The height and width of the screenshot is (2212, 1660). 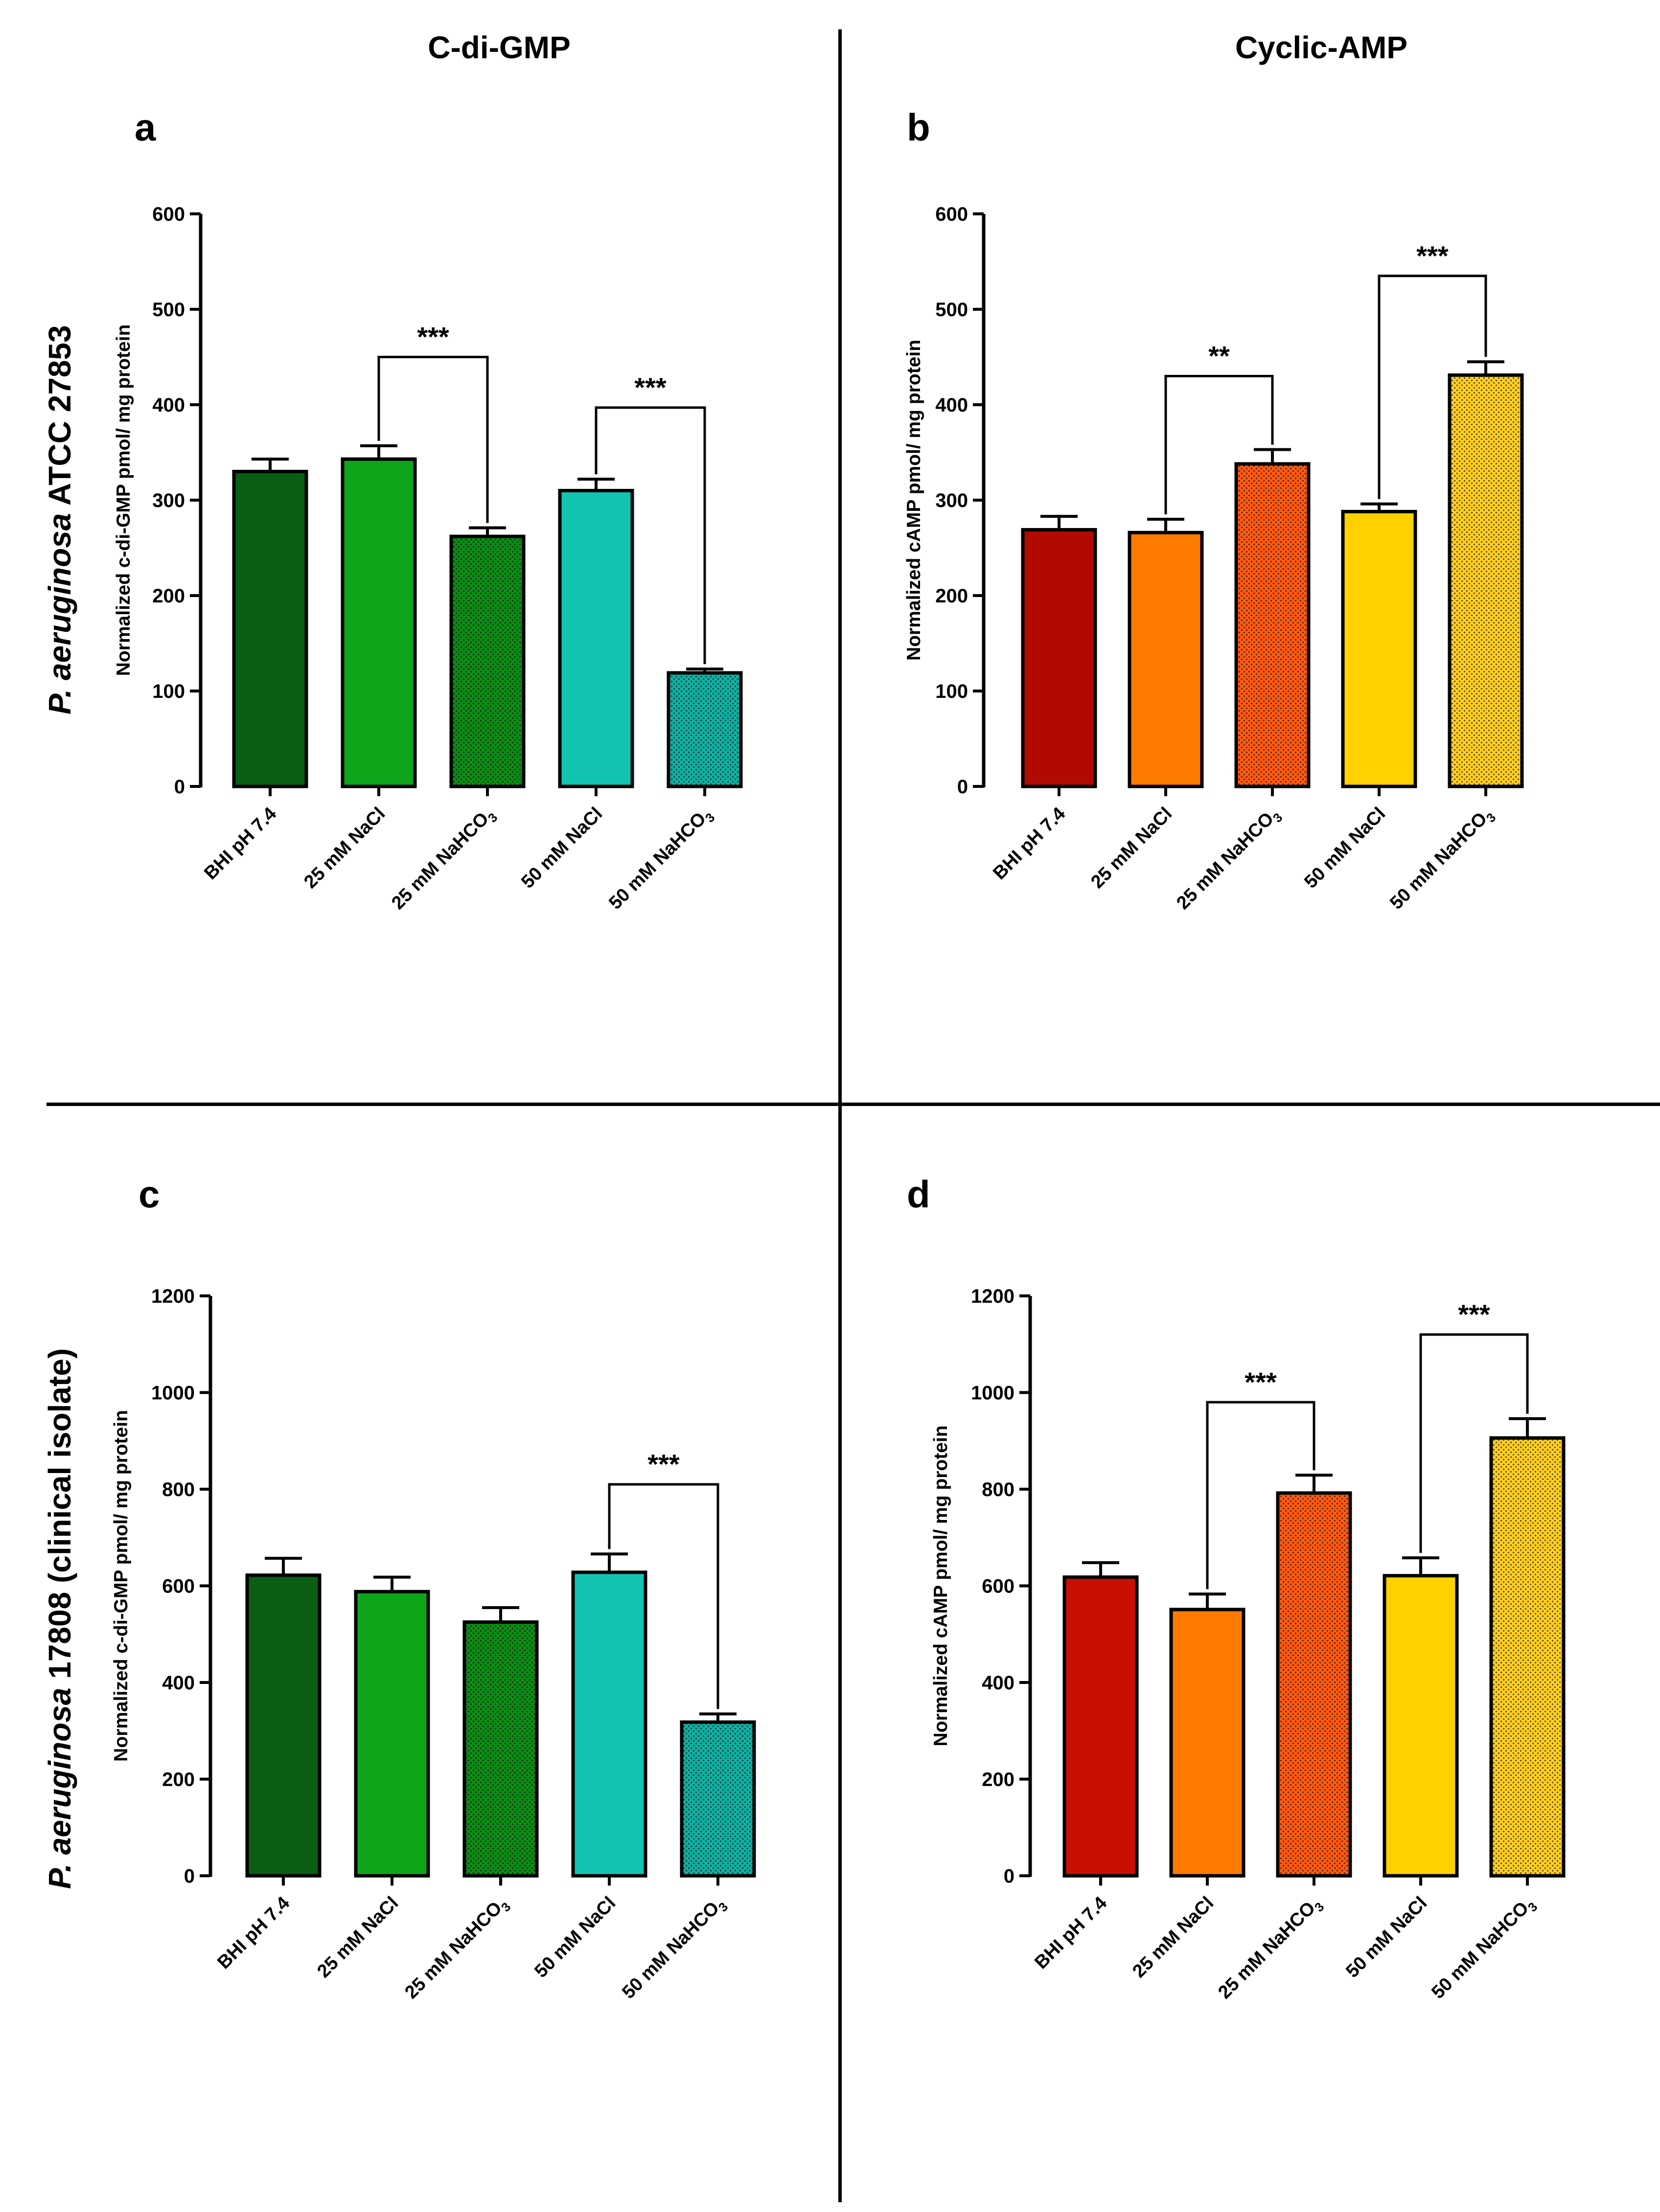 What do you see at coordinates (499, 47) in the screenshot?
I see `column-header-cdigmp: C-di-GMP` at bounding box center [499, 47].